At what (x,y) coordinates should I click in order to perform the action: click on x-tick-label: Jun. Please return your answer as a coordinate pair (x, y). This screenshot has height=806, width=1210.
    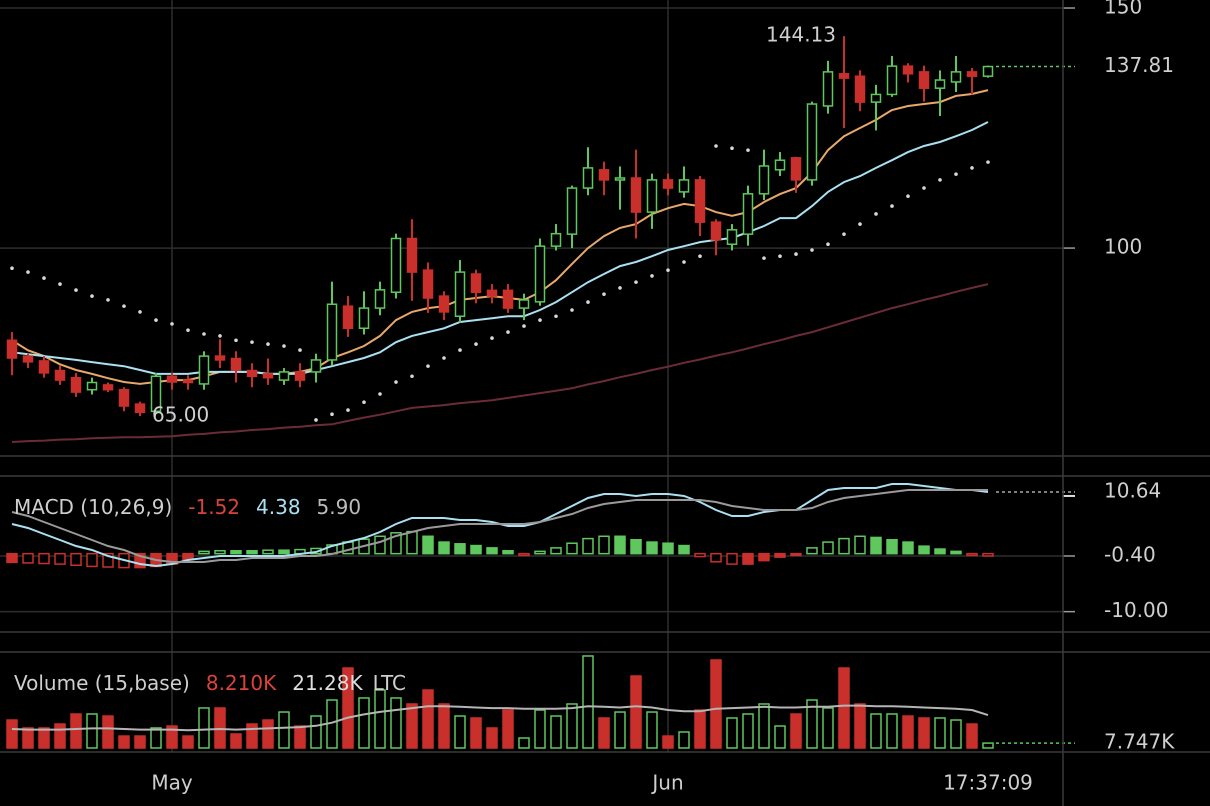
    Looking at the image, I should click on (666, 783).